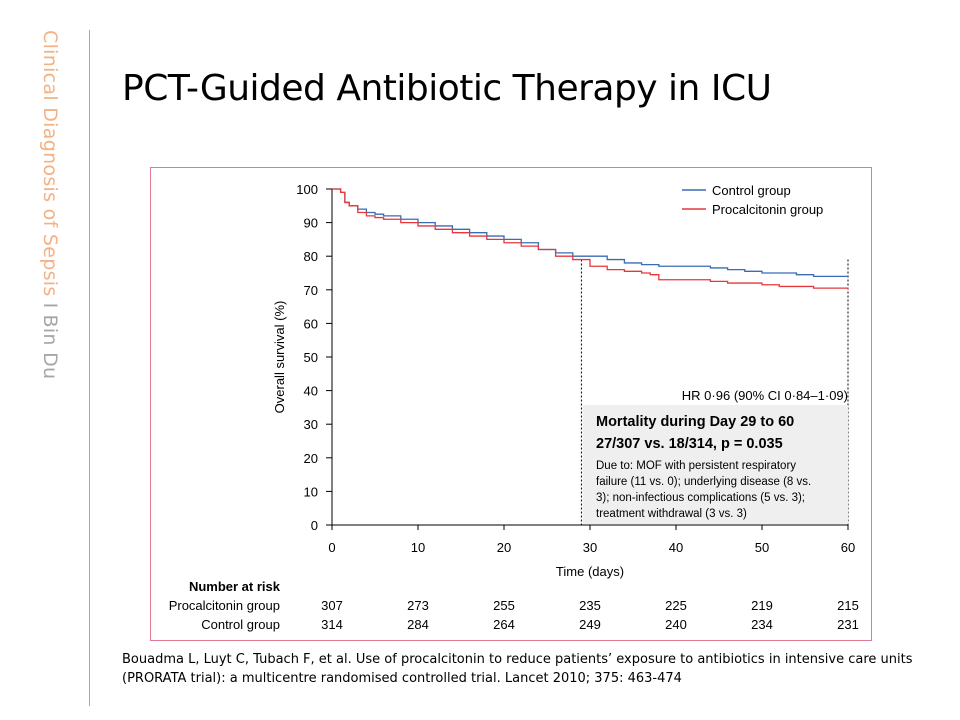 The width and height of the screenshot is (960, 720). I want to click on slide-title: PCT-Guided Antibiotic Therapy in ICU, so click(447, 88).